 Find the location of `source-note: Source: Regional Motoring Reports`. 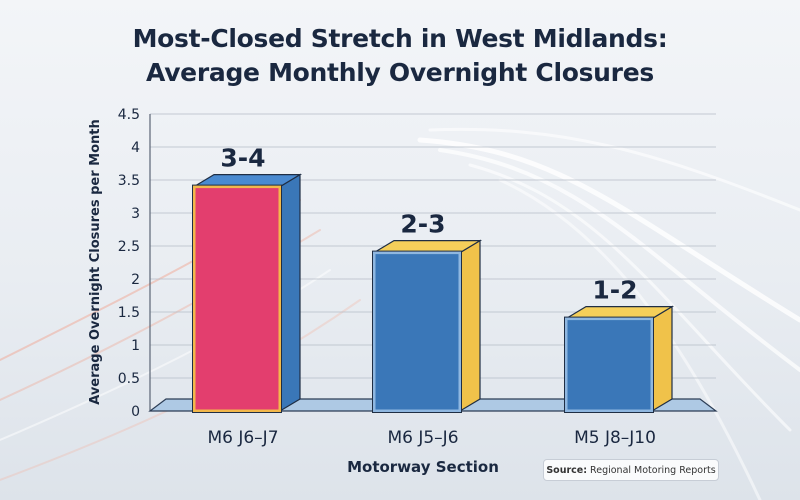

source-note: Source: Regional Motoring Reports is located at coordinates (631, 470).